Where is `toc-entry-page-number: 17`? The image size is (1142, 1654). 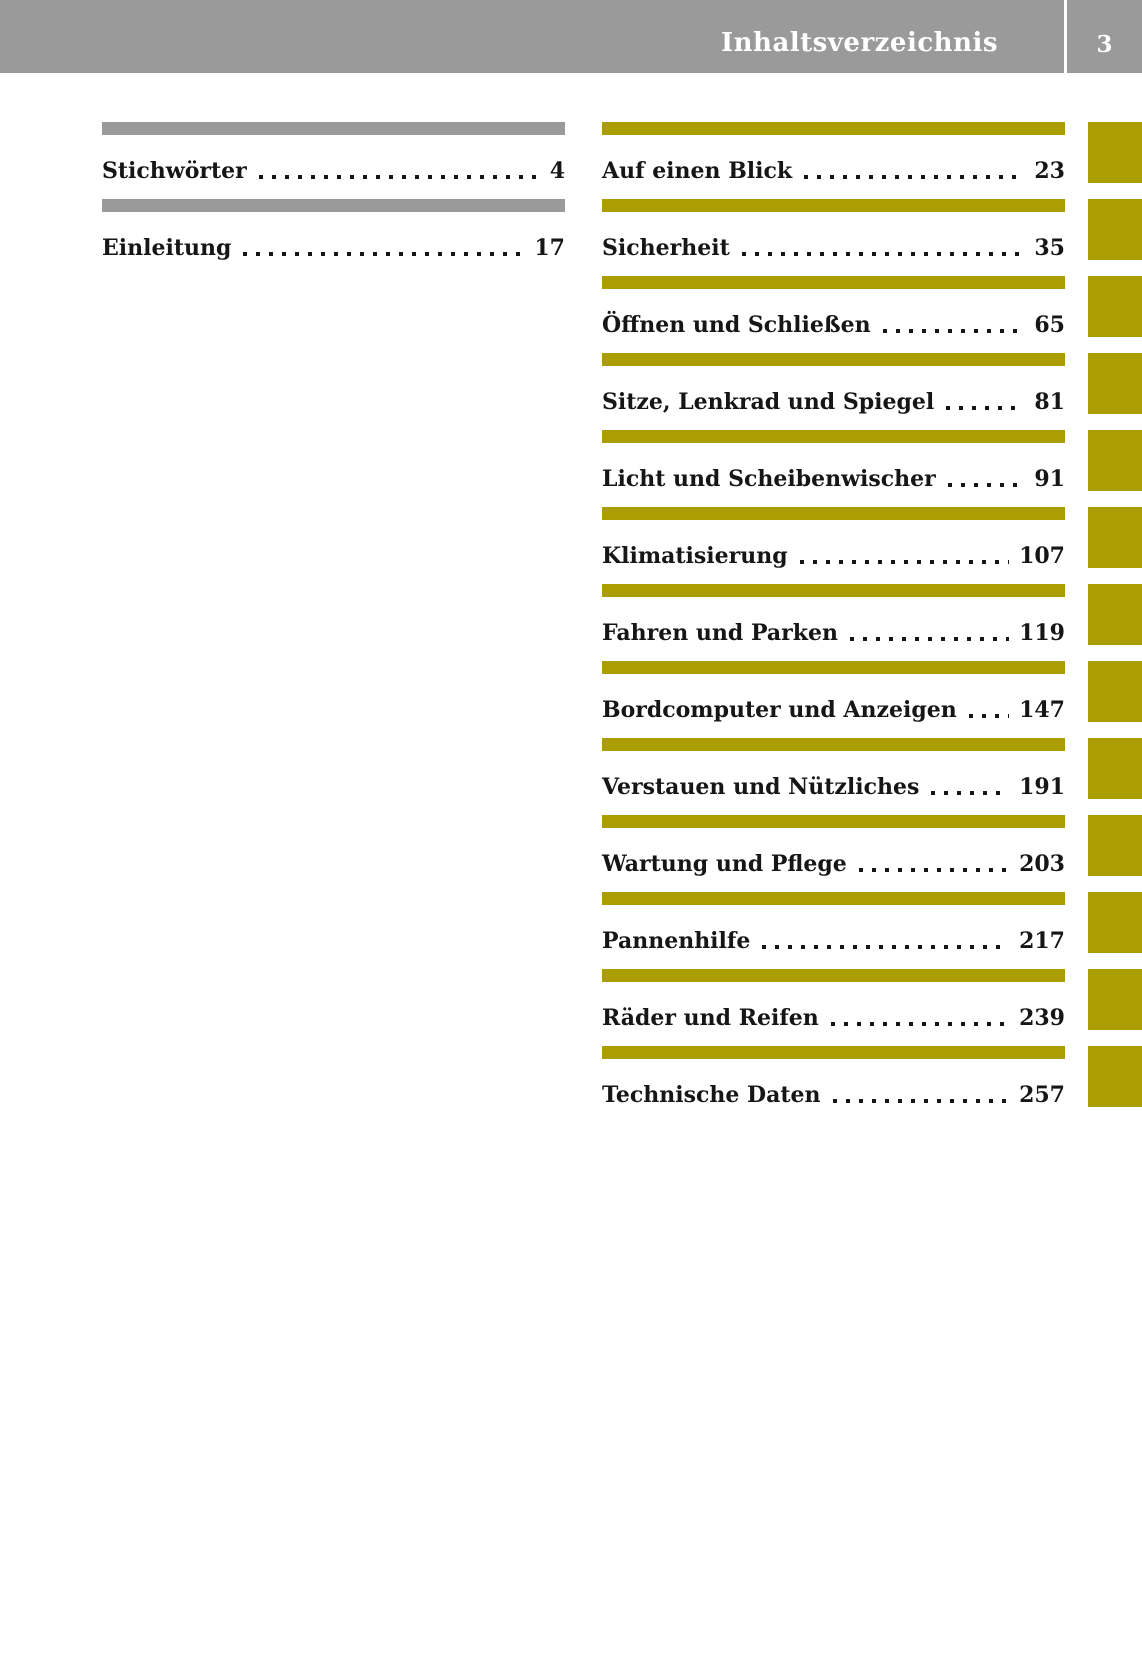 toc-entry-page-number: 17 is located at coordinates (549, 248).